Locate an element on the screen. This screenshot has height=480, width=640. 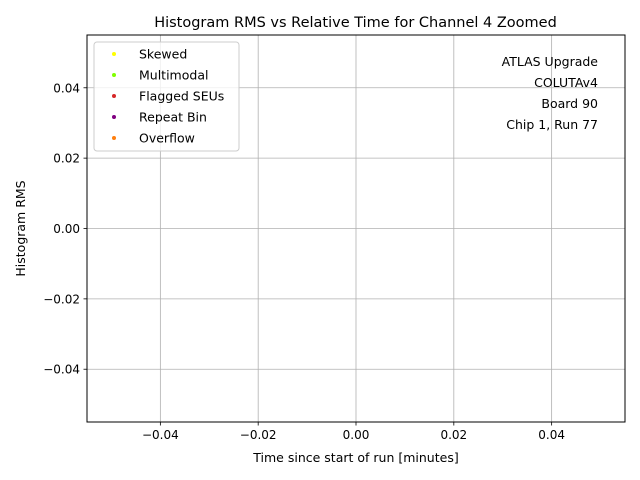
legend-label: Multimodal is located at coordinates (173, 75).